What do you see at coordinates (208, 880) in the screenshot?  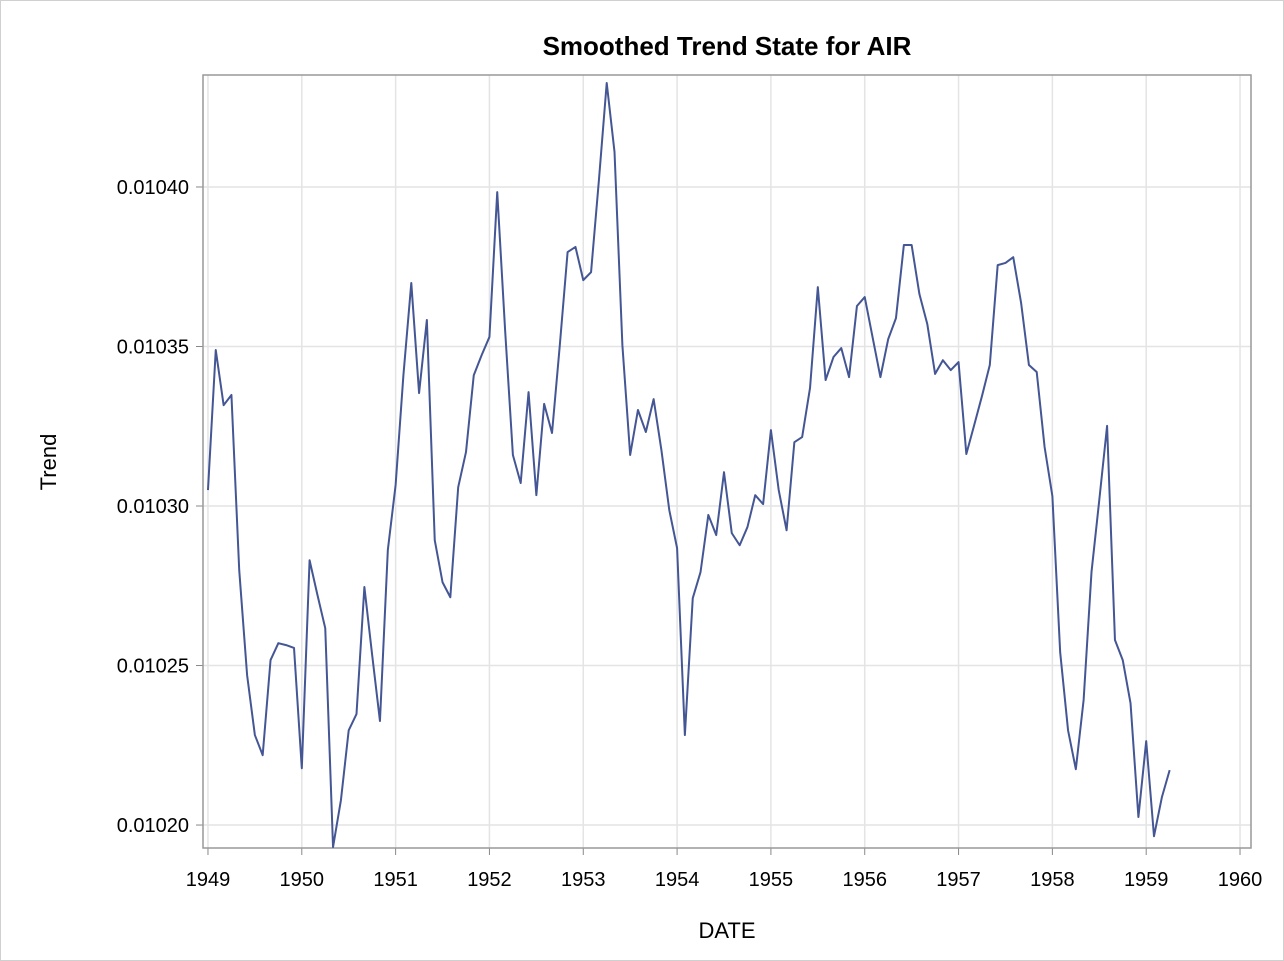 I see `x-tick-label: 1949` at bounding box center [208, 880].